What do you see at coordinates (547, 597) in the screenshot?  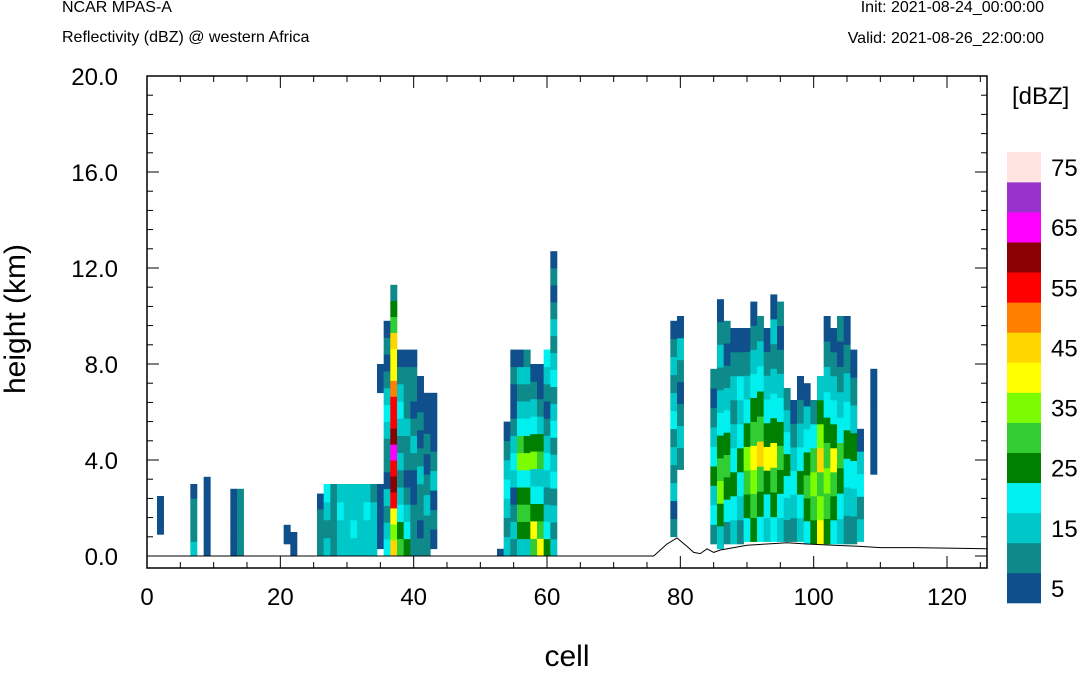 I see `x-tick-label: 60` at bounding box center [547, 597].